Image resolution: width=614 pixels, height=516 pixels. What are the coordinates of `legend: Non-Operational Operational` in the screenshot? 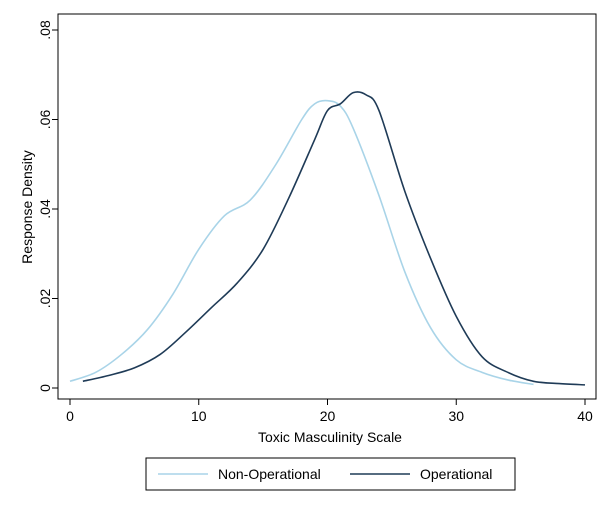 It's located at (330, 474).